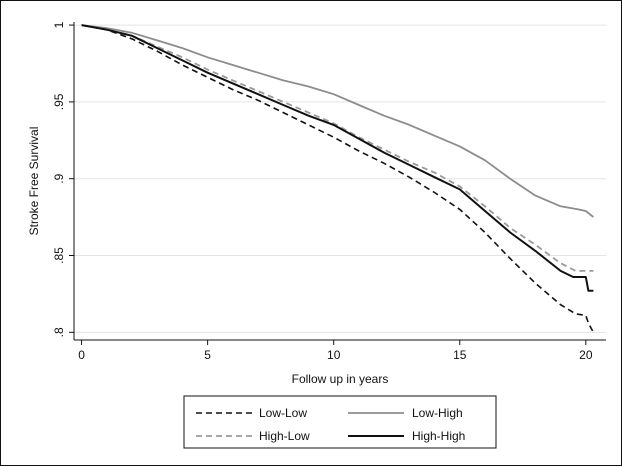 Image resolution: width=622 pixels, height=466 pixels. What do you see at coordinates (586, 355) in the screenshot?
I see `x-tick-label-4: 20` at bounding box center [586, 355].